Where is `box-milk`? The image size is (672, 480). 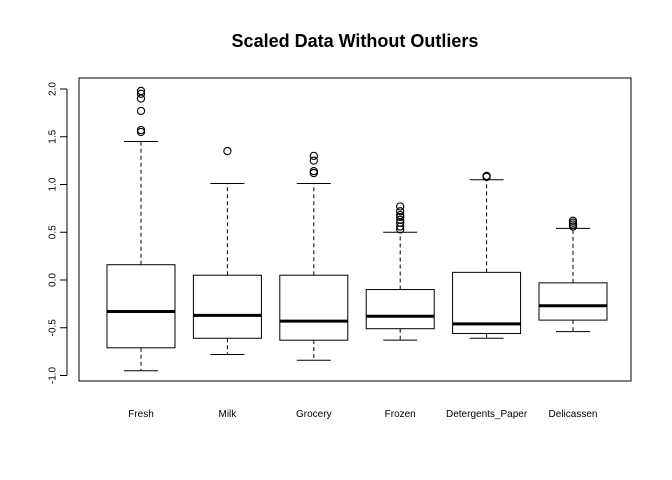
box-milk is located at coordinates (227, 250).